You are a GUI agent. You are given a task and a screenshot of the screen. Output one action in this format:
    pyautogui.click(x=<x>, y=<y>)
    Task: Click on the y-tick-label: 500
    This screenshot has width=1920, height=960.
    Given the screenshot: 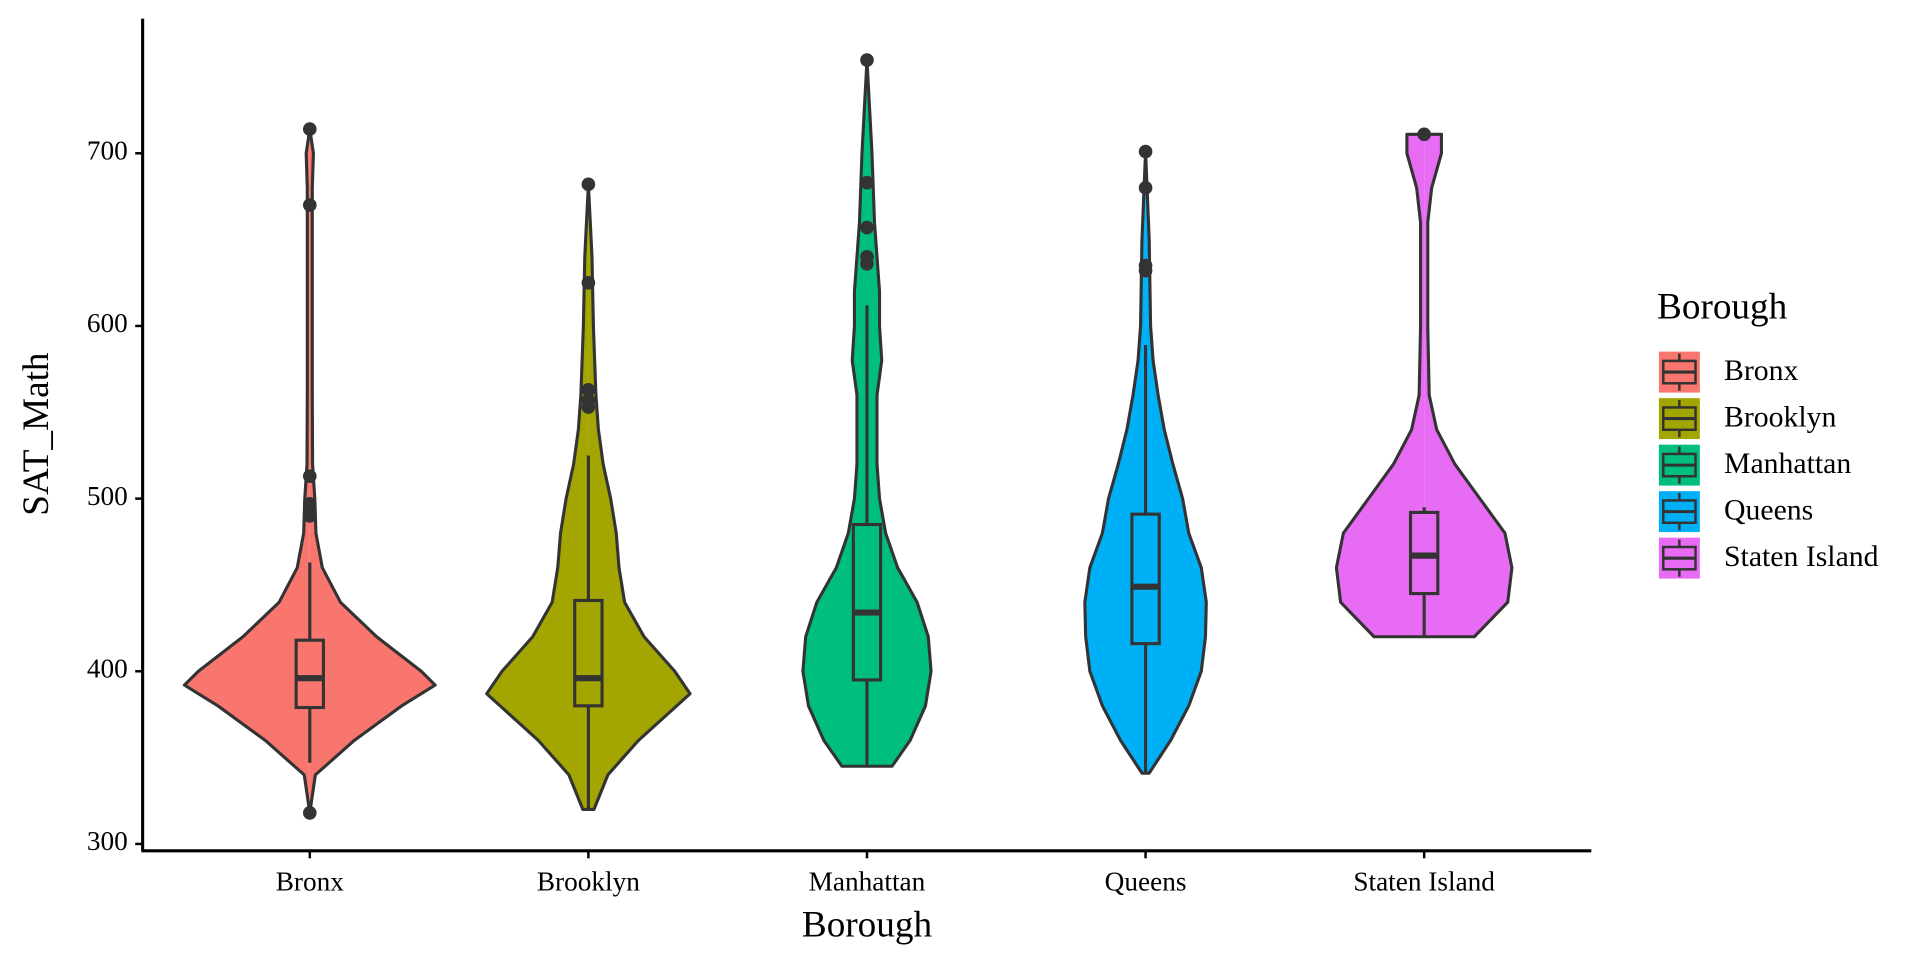 What is the action you would take?
    pyautogui.click(x=107, y=496)
    